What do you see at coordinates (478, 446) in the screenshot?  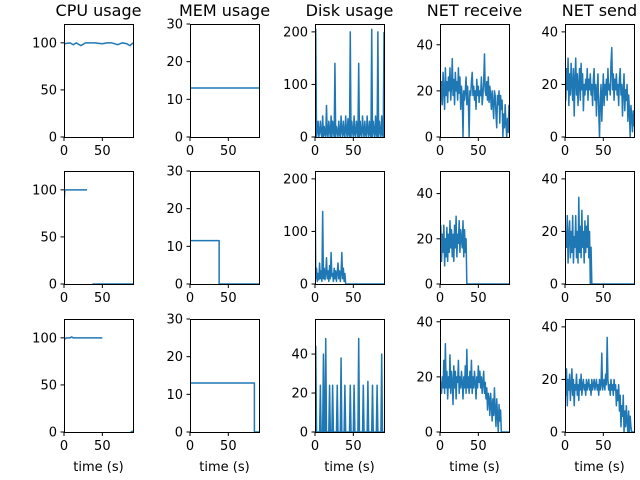 I see `x-tick-label-r2c3-1: 50` at bounding box center [478, 446].